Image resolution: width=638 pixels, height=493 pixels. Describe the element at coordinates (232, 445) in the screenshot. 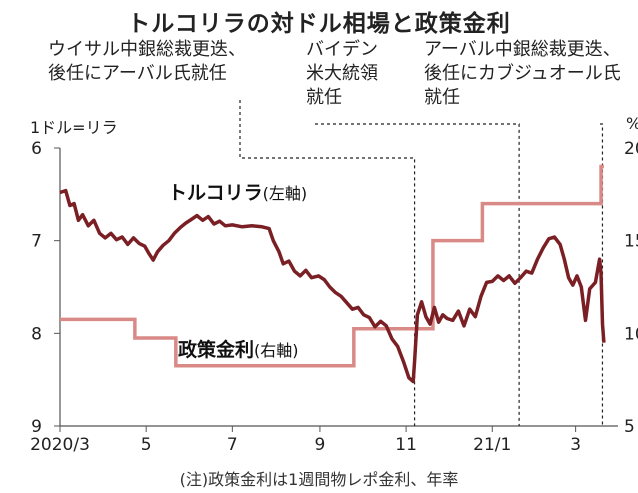

I see `x-tick-label: 7` at that location.